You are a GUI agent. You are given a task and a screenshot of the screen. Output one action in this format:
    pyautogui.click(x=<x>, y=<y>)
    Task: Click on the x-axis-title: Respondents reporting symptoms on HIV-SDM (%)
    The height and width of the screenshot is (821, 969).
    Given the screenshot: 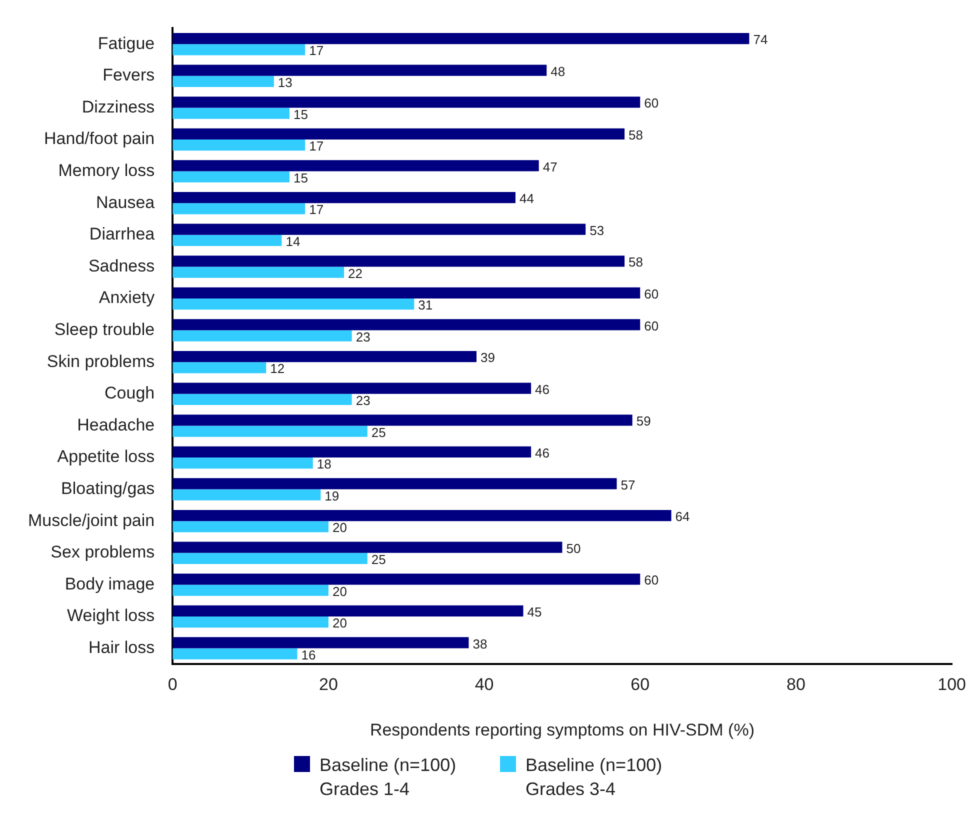 What is the action you would take?
    pyautogui.click(x=562, y=730)
    